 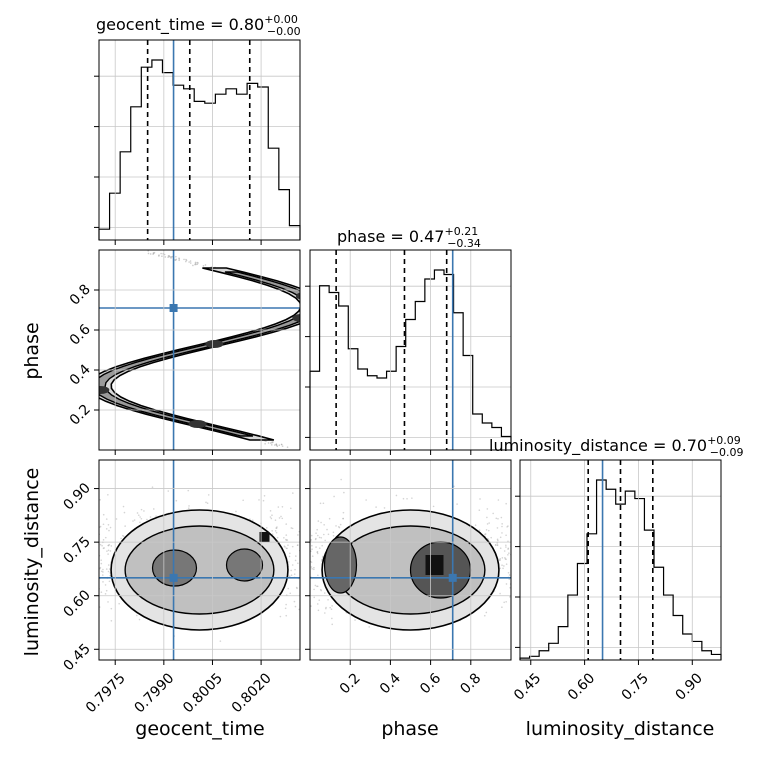 What do you see at coordinates (199, 560) in the screenshot?
I see `panel-geocent-time-vs-luminosity-distance` at bounding box center [199, 560].